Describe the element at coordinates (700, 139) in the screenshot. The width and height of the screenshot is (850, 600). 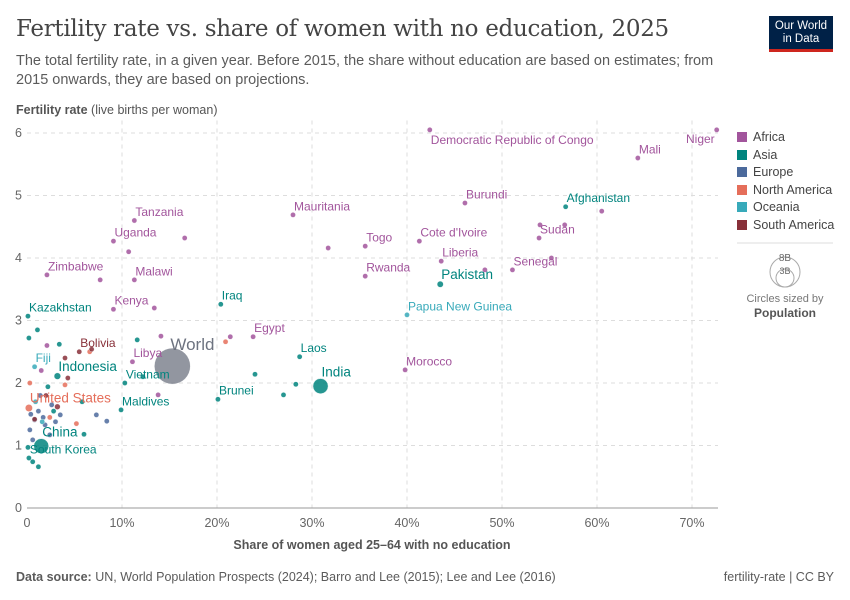
I see `data-point-label: Niger` at that location.